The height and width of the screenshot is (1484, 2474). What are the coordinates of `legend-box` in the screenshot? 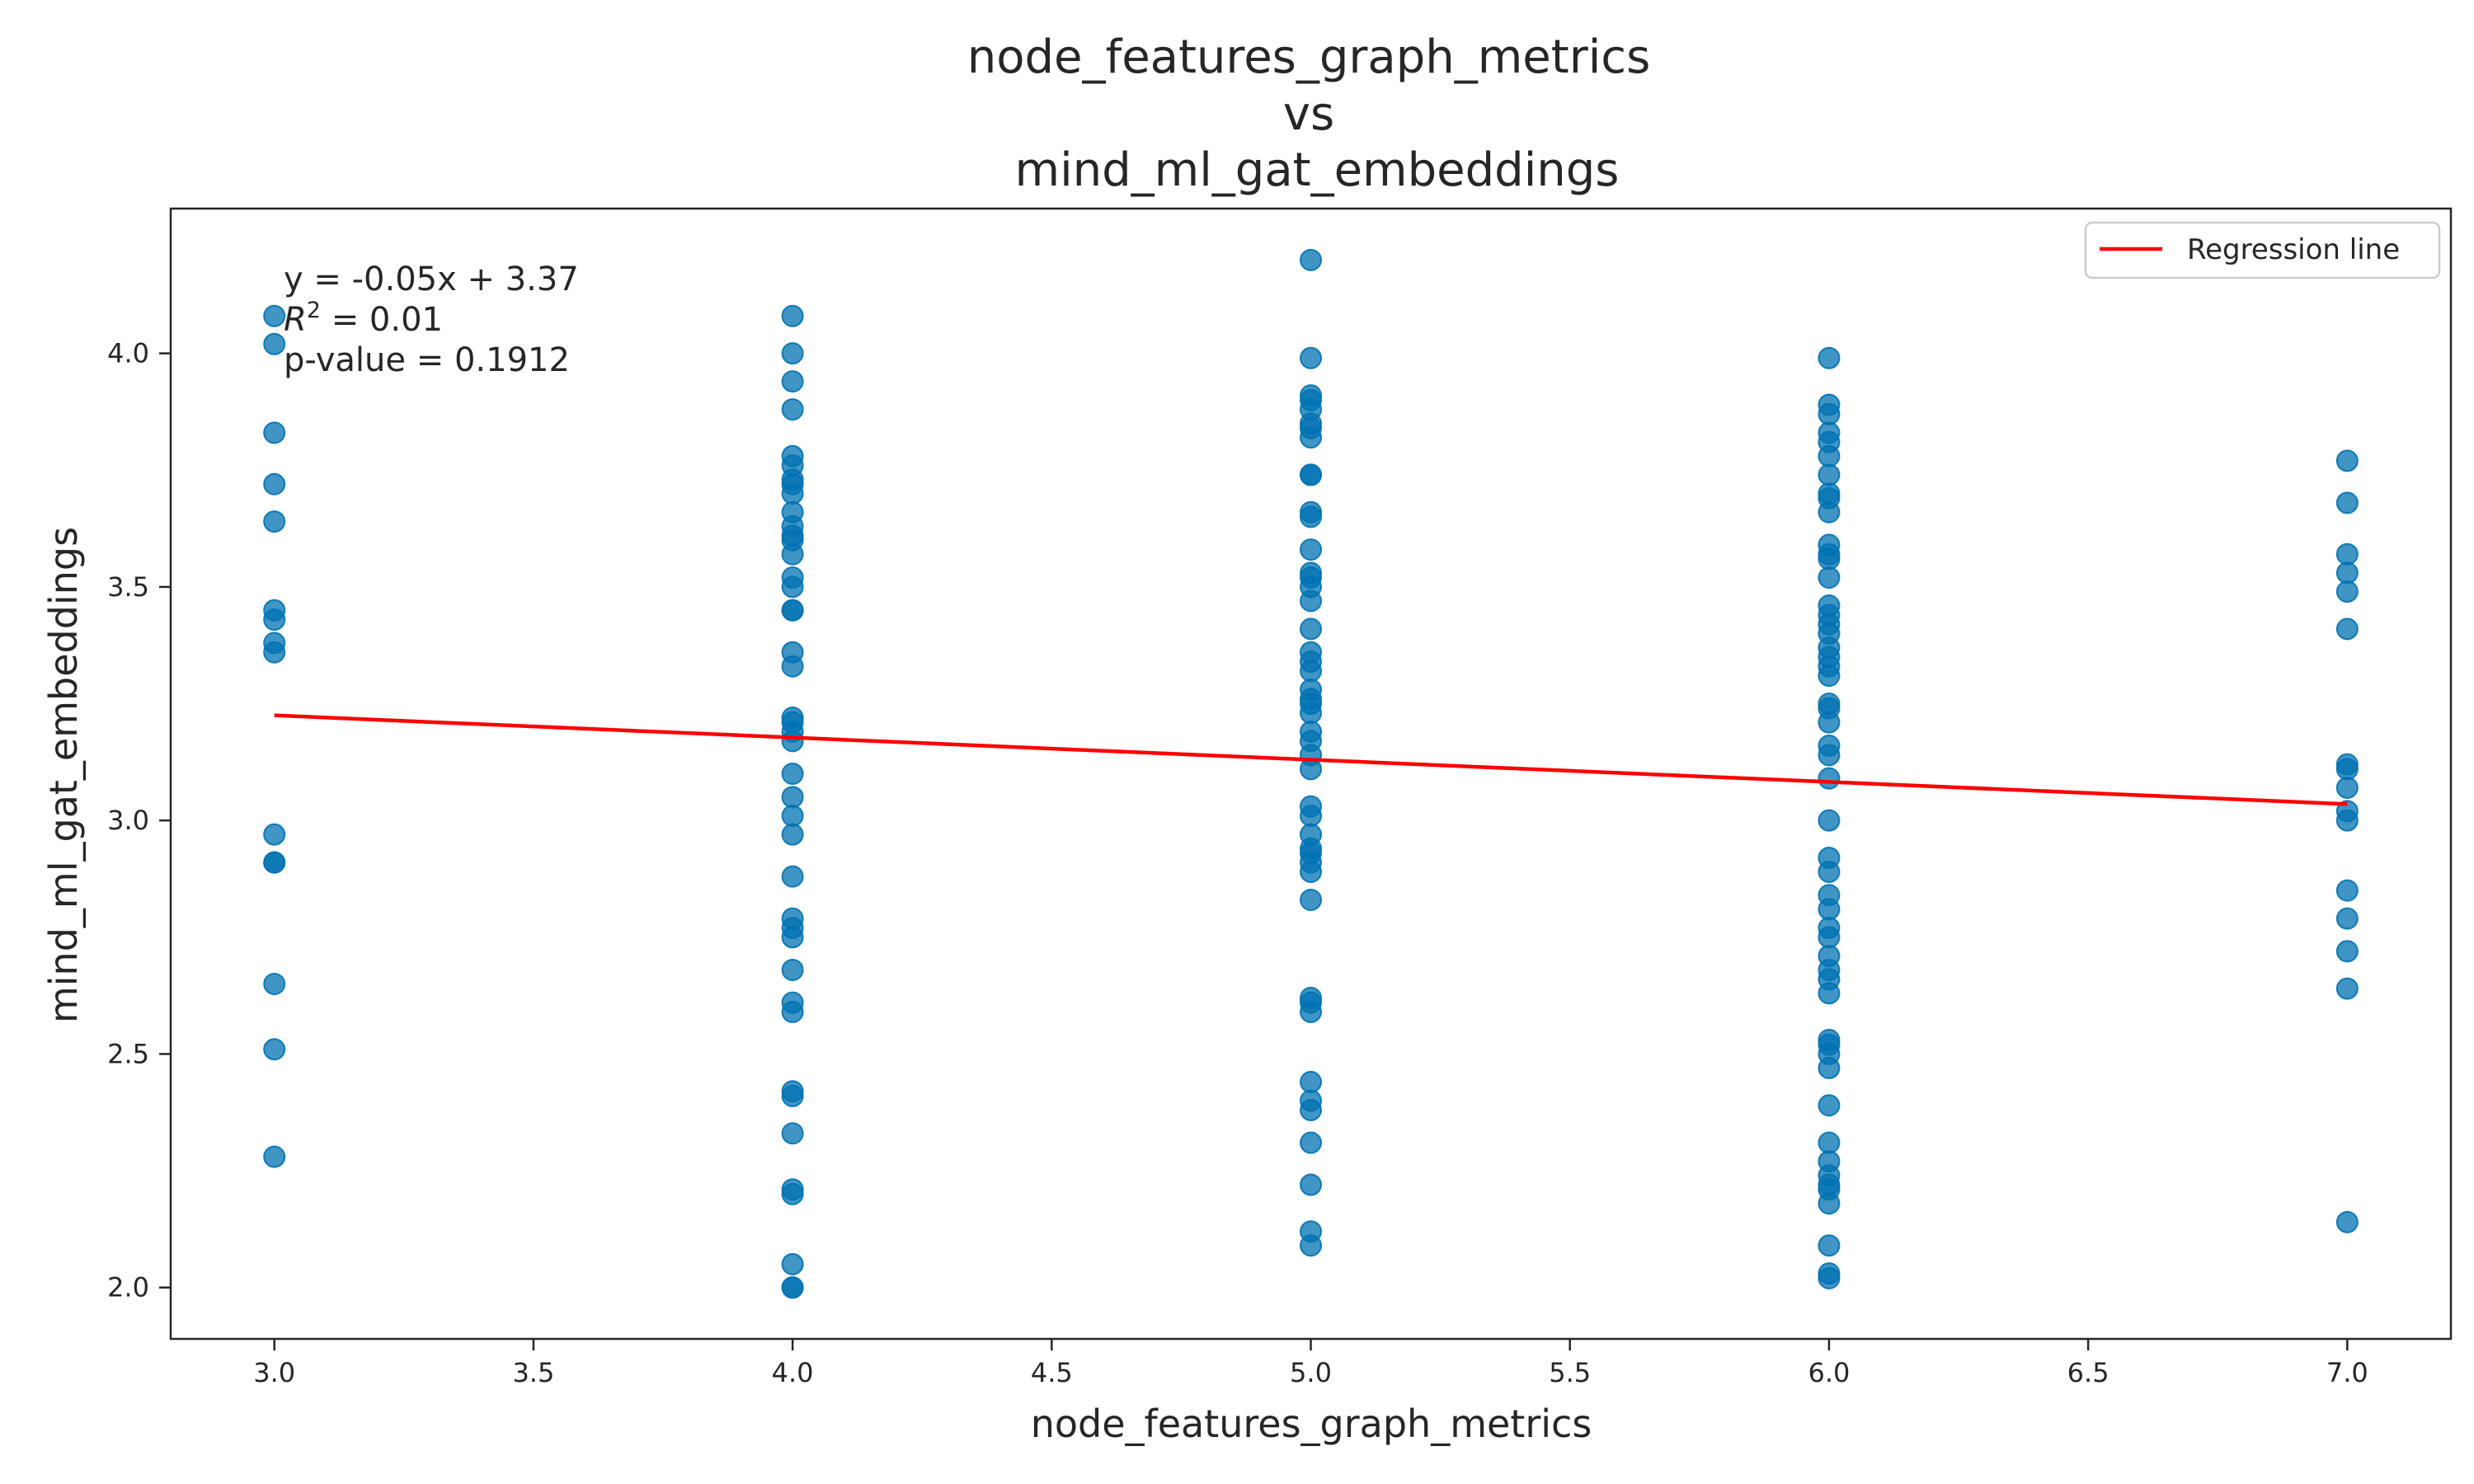 It's located at (2262, 250).